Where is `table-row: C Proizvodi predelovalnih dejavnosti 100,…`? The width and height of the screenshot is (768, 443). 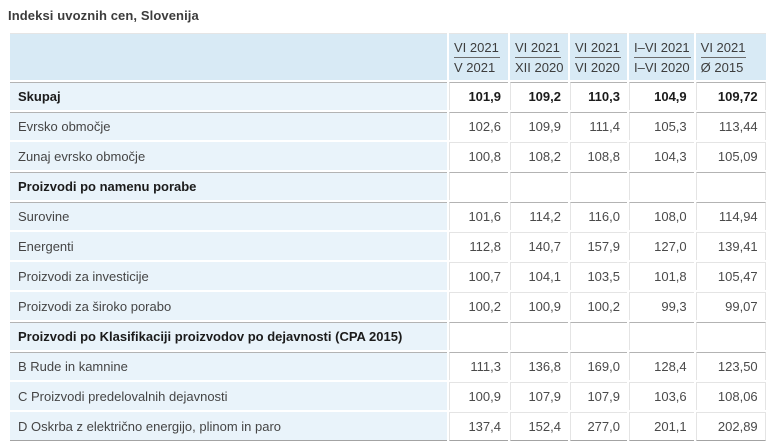
table-row: C Proizvodi predelovalnih dejavnosti 100,… is located at coordinates (388, 396).